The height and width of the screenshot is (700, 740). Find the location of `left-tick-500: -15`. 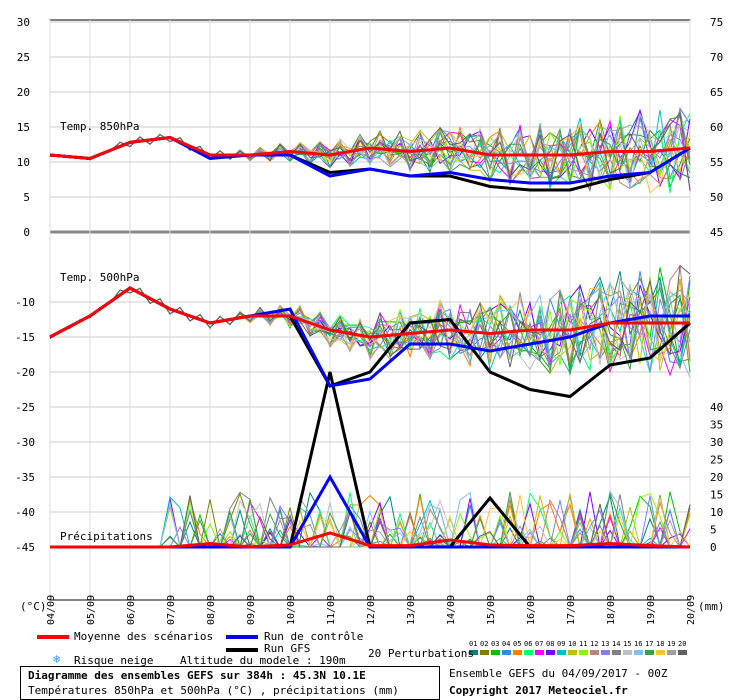

left-tick-500: -15 is located at coordinates (25, 337).